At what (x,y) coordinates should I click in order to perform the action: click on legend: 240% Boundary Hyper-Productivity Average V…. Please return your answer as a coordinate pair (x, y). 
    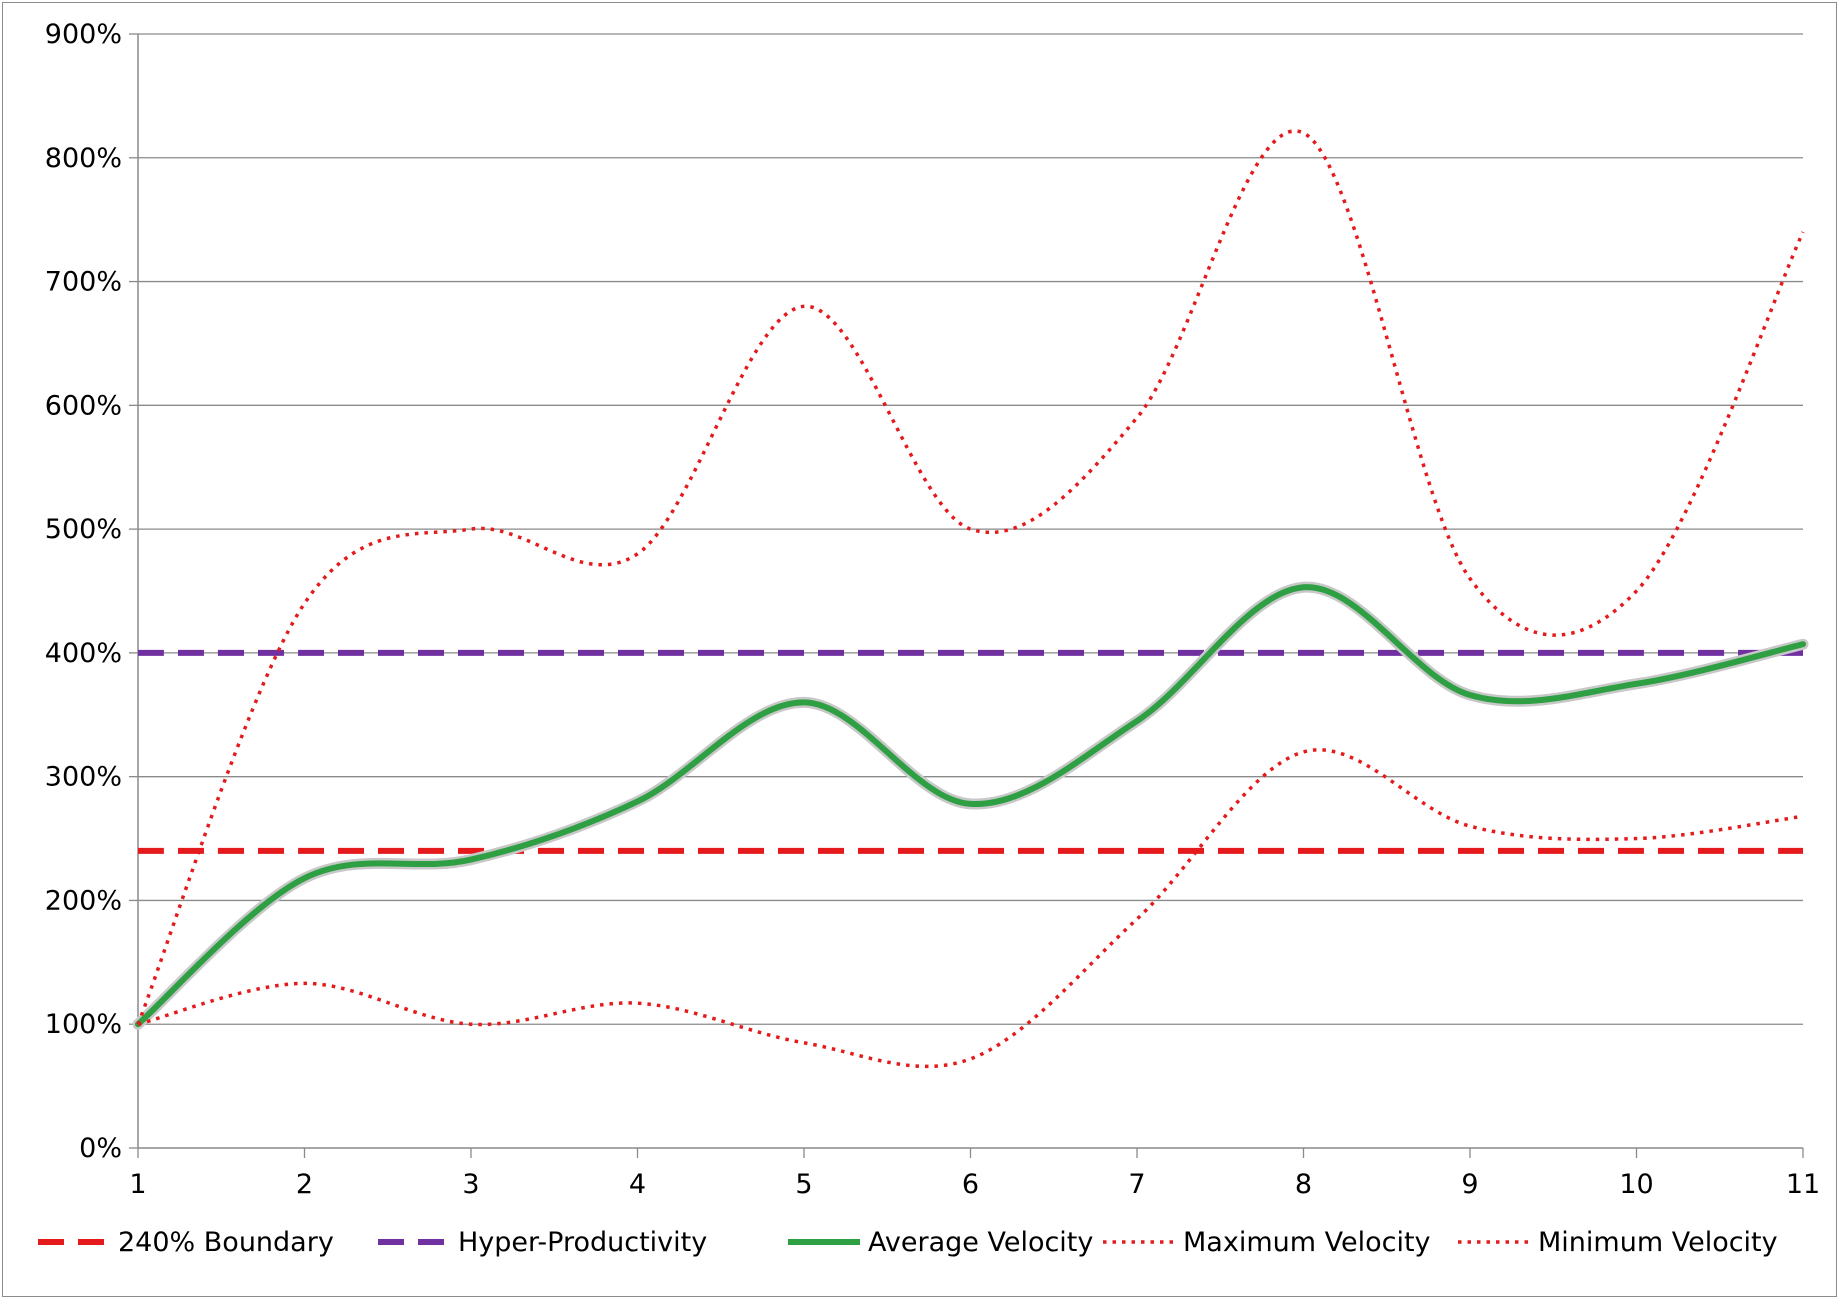
    Looking at the image, I should click on (908, 1242).